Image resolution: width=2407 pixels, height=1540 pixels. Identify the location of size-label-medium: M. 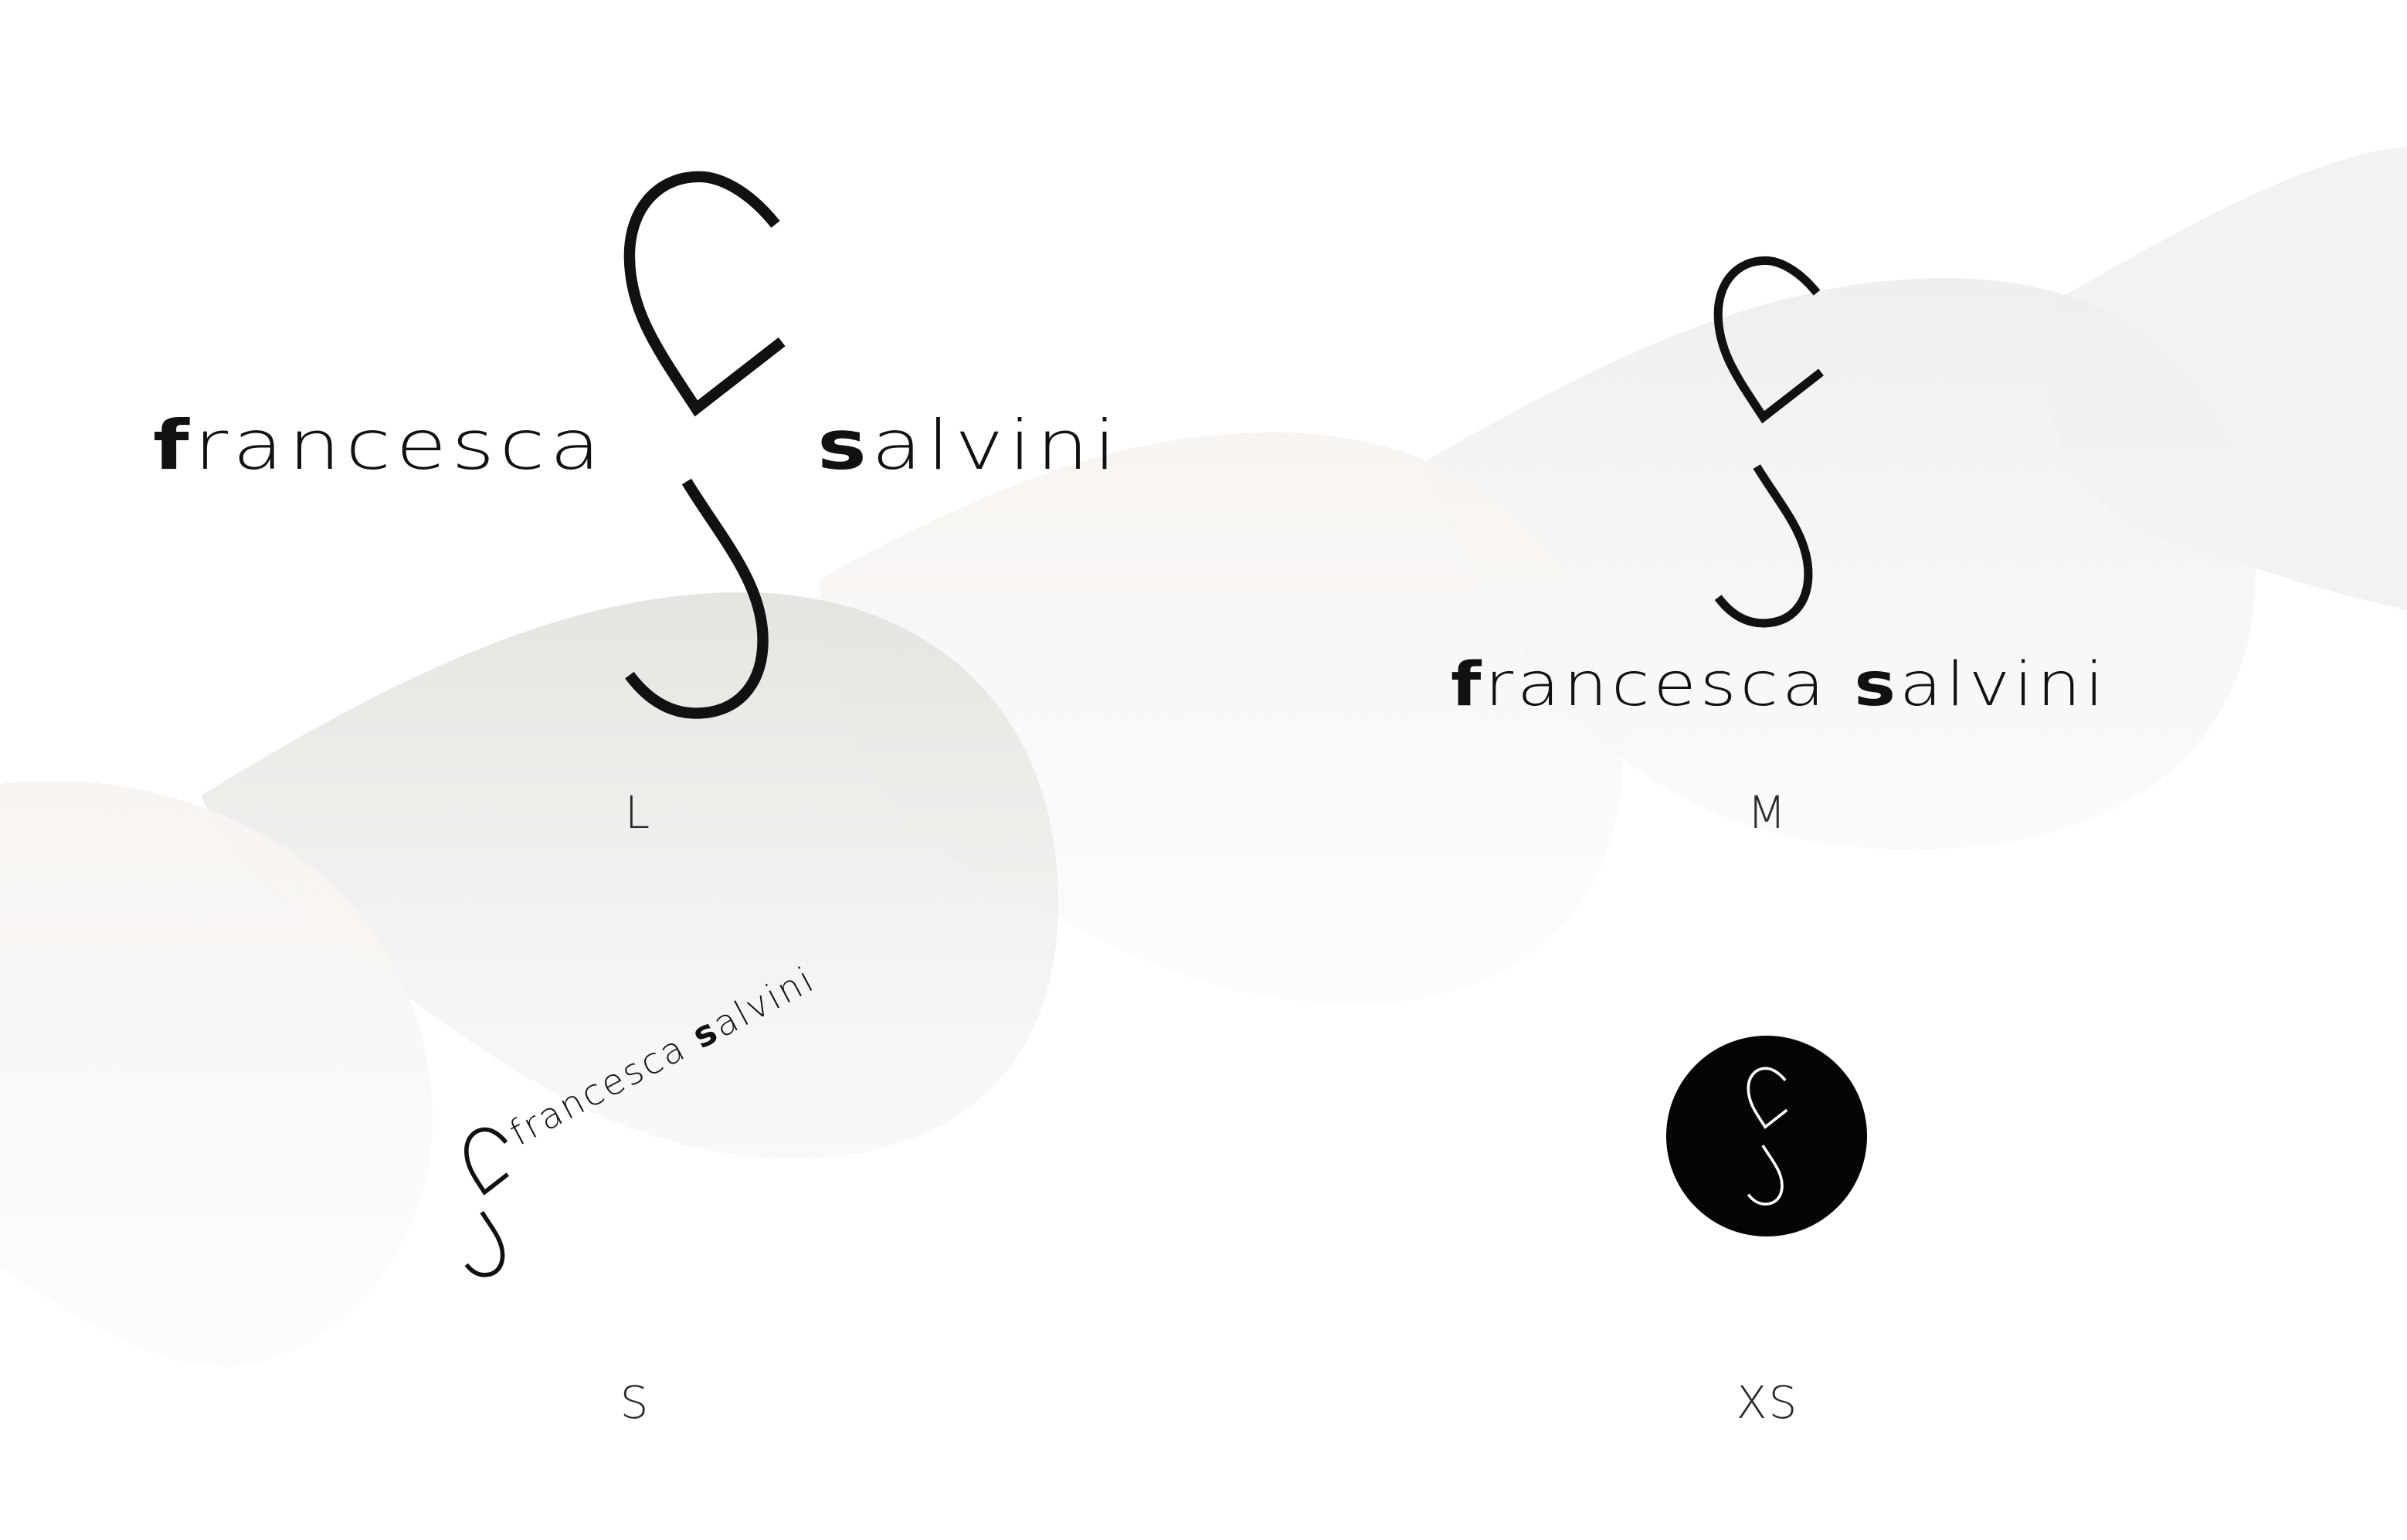
(1767, 813).